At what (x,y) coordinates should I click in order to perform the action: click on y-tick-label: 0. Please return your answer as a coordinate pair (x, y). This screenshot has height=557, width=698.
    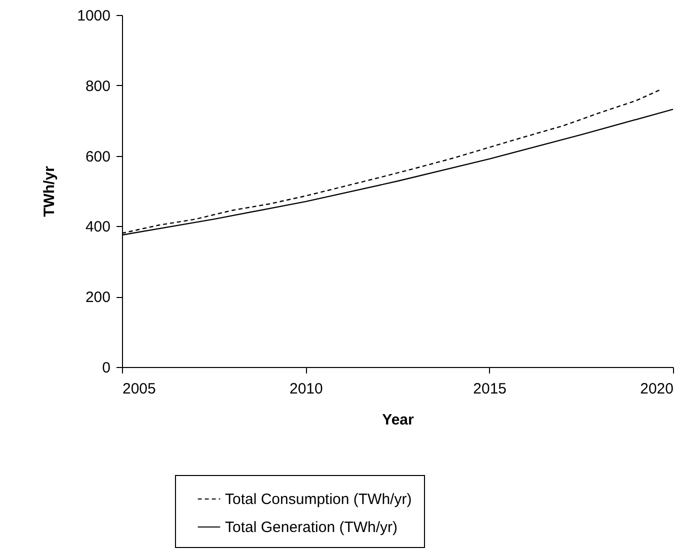
    Looking at the image, I should click on (106, 368).